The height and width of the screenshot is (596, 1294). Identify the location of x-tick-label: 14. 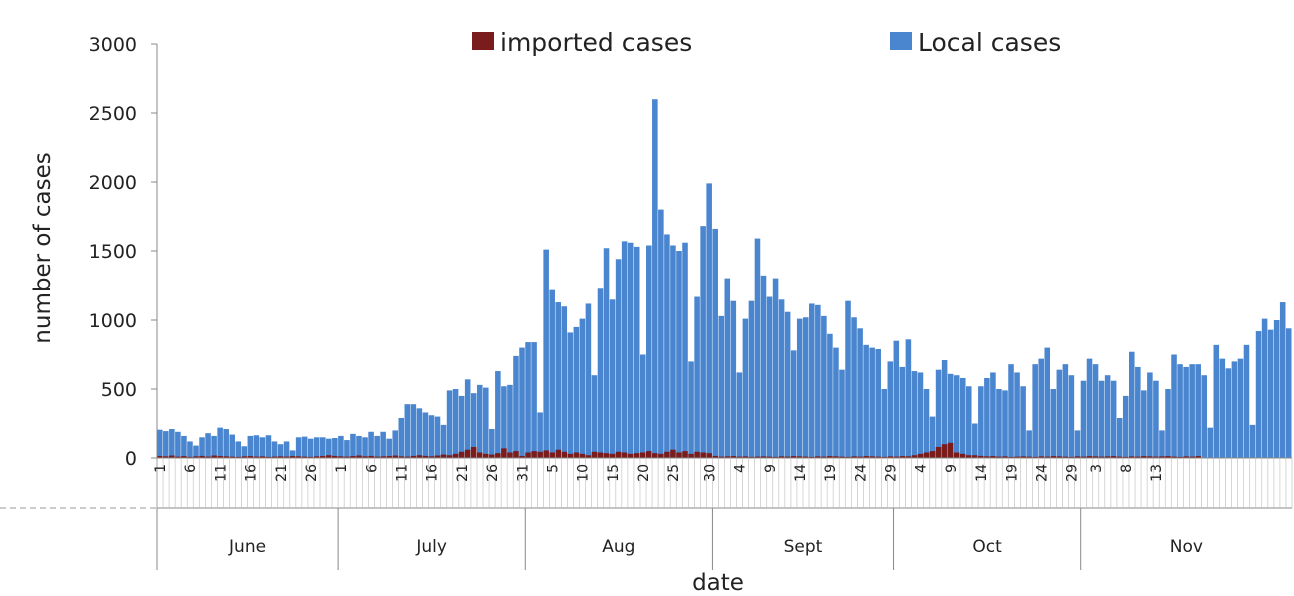
(801, 473).